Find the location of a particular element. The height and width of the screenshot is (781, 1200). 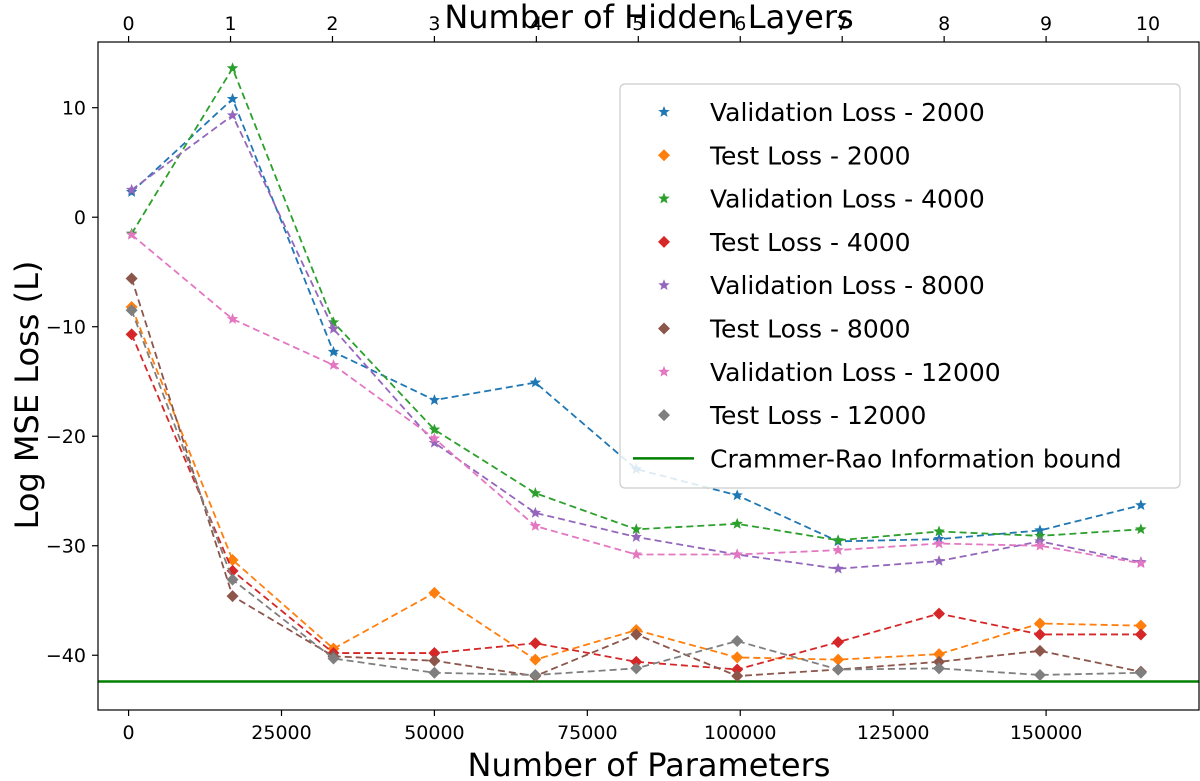

y-tick-label: 10 is located at coordinates (74, 109).